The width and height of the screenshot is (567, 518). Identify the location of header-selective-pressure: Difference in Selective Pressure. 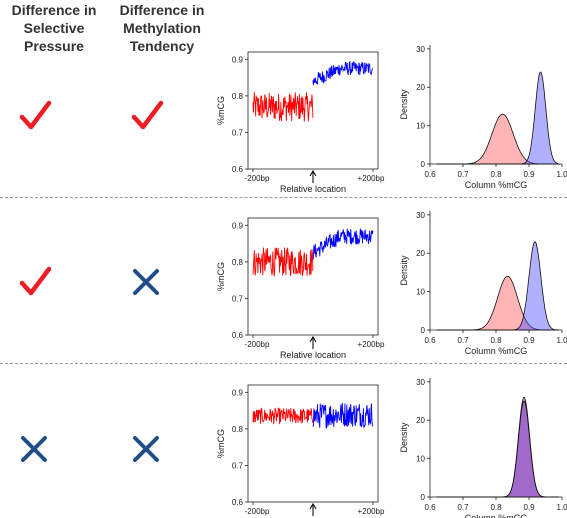
(54, 28).